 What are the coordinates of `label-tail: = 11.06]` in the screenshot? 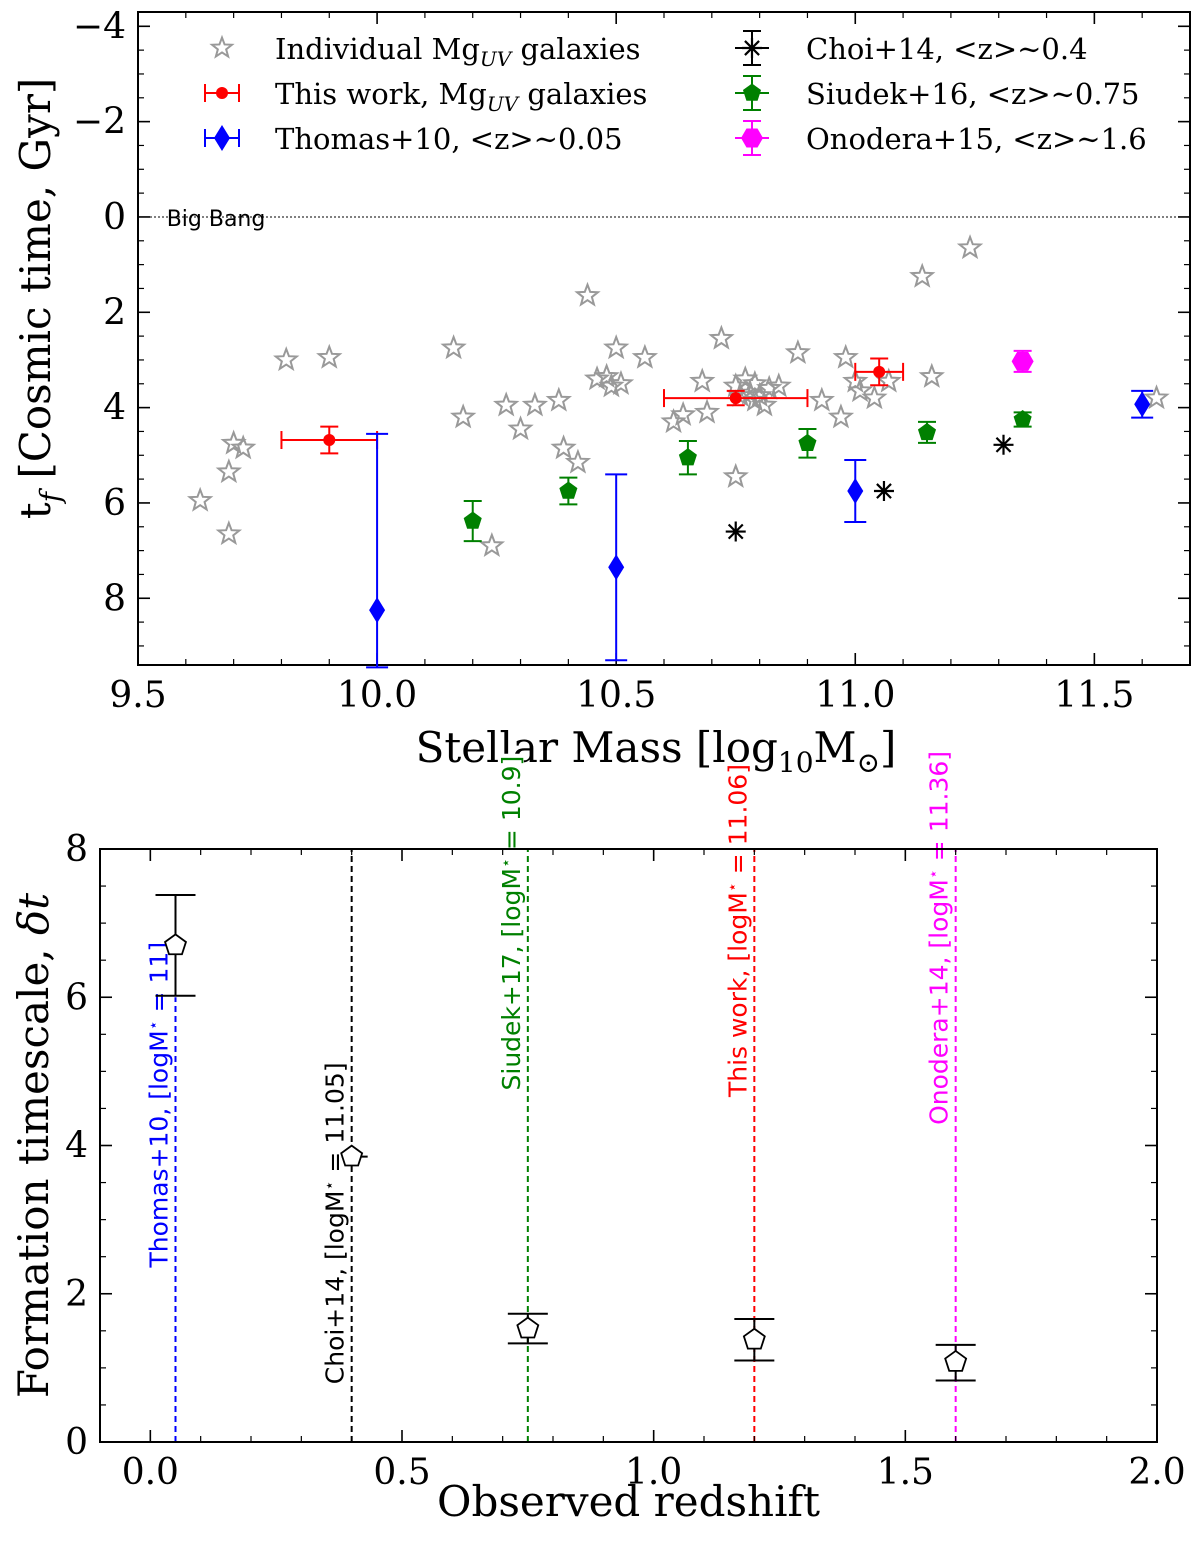 It's located at (737, 823).